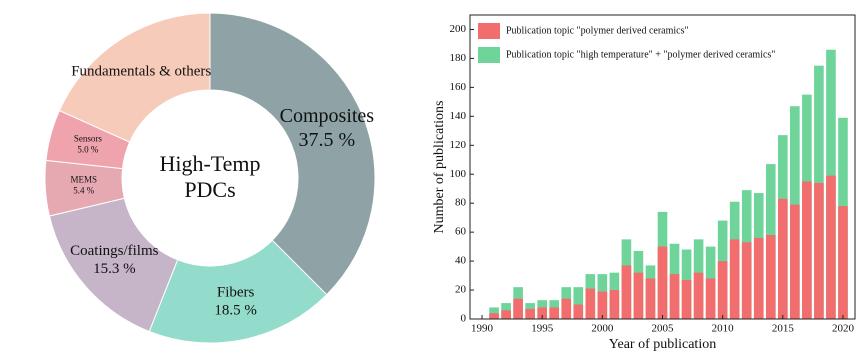 Image resolution: width=861 pixels, height=353 pixels. I want to click on x-tick-label: 2000, so click(602, 329).